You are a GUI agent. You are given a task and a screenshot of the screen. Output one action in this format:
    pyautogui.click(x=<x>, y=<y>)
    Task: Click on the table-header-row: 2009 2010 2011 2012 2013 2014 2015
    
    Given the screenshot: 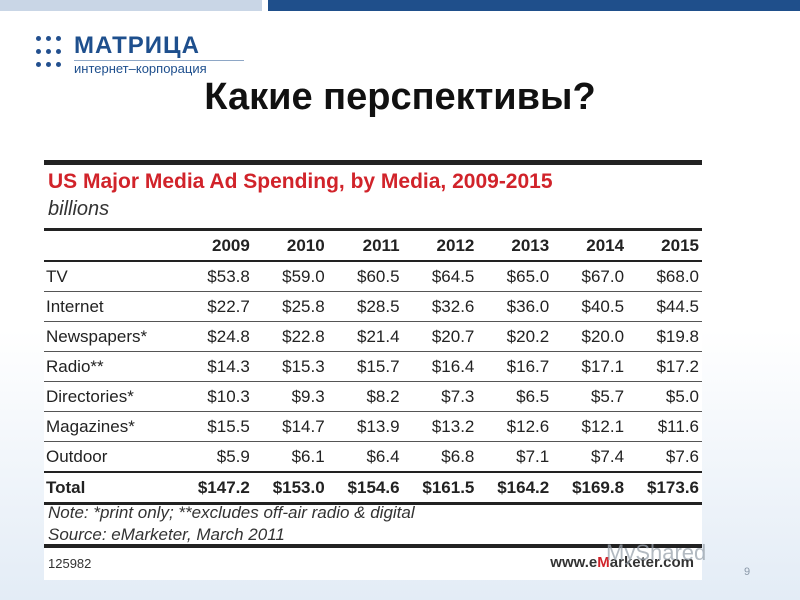 What is the action you would take?
    pyautogui.click(x=373, y=245)
    